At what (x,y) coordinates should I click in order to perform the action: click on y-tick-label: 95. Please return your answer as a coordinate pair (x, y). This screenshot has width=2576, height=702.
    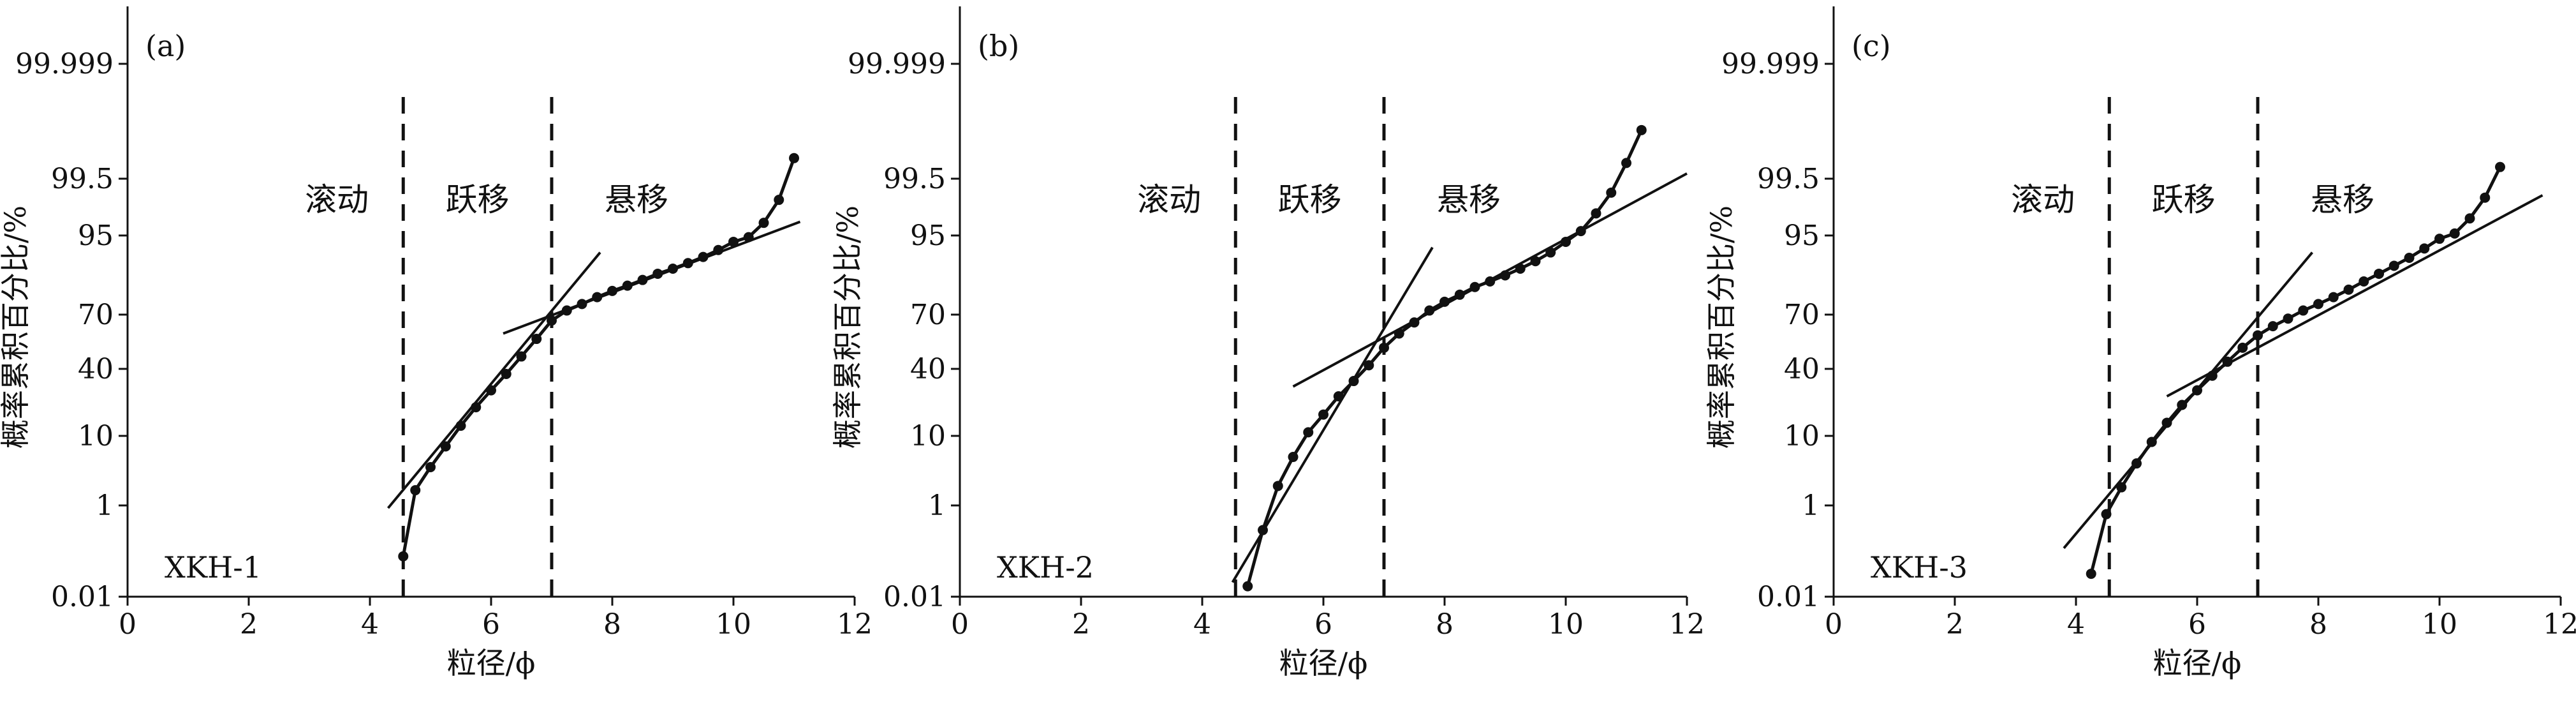
    Looking at the image, I should click on (928, 236).